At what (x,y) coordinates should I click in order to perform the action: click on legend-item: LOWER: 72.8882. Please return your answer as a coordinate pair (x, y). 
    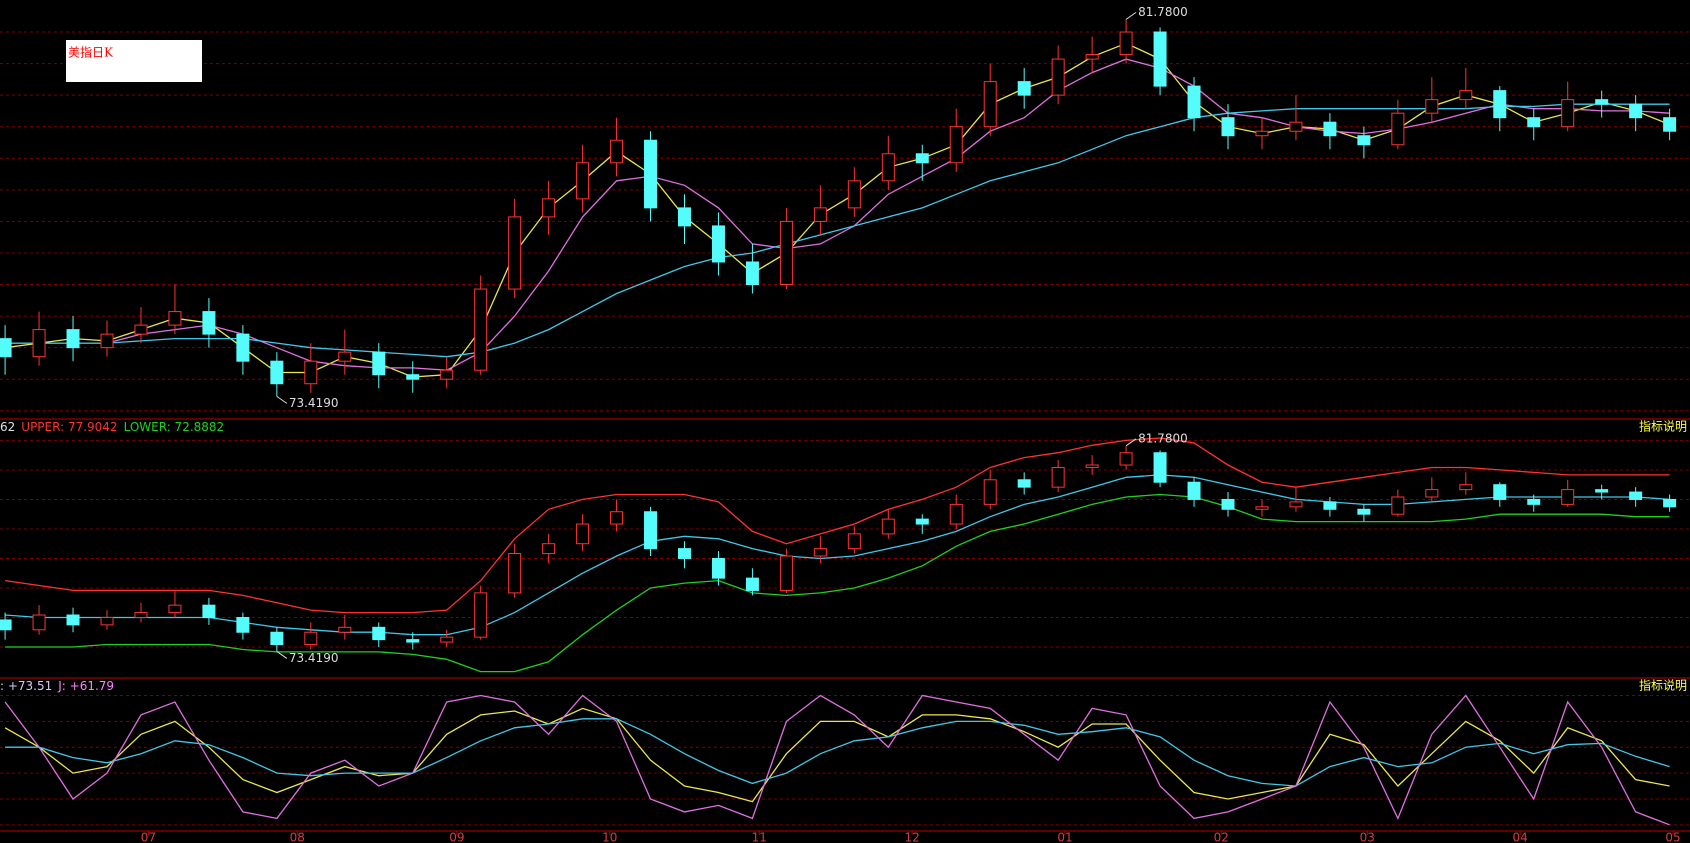
    Looking at the image, I should click on (174, 427).